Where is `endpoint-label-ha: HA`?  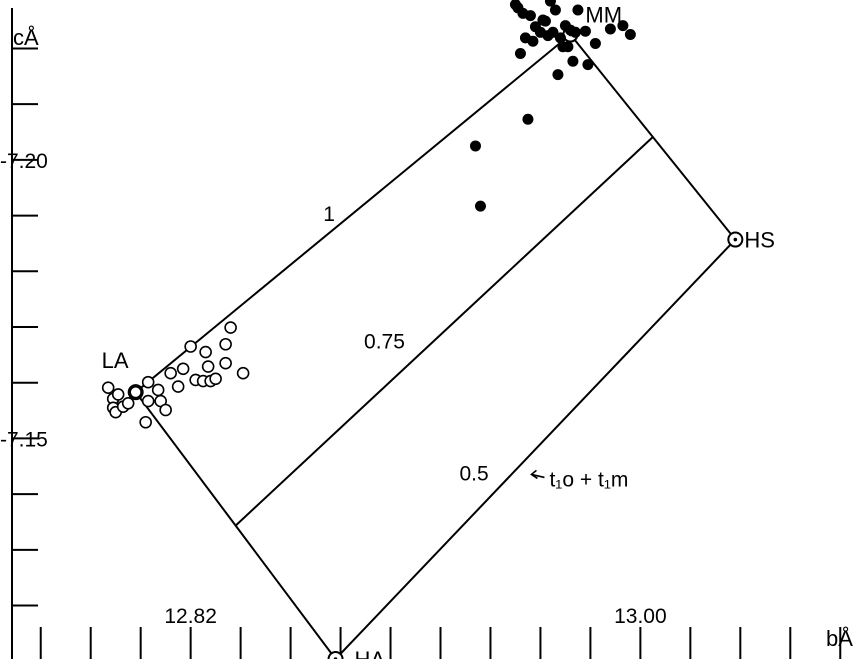 endpoint-label-ha: HA is located at coordinates (370, 653).